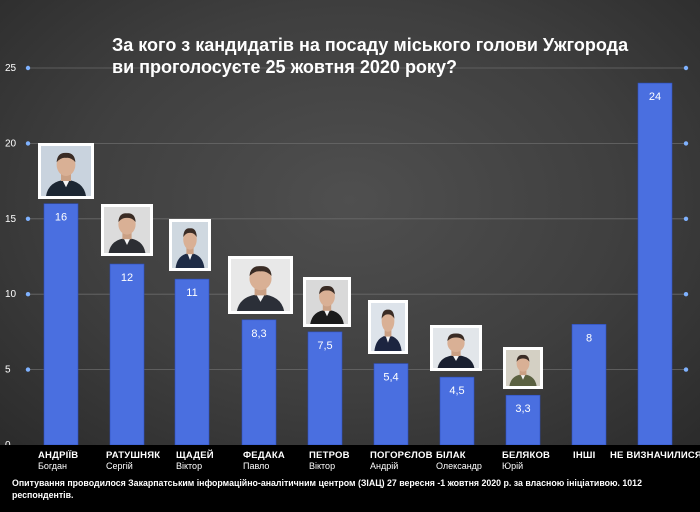  What do you see at coordinates (133, 455) in the screenshot?
I see `category-surname: РАТУШНЯК` at bounding box center [133, 455].